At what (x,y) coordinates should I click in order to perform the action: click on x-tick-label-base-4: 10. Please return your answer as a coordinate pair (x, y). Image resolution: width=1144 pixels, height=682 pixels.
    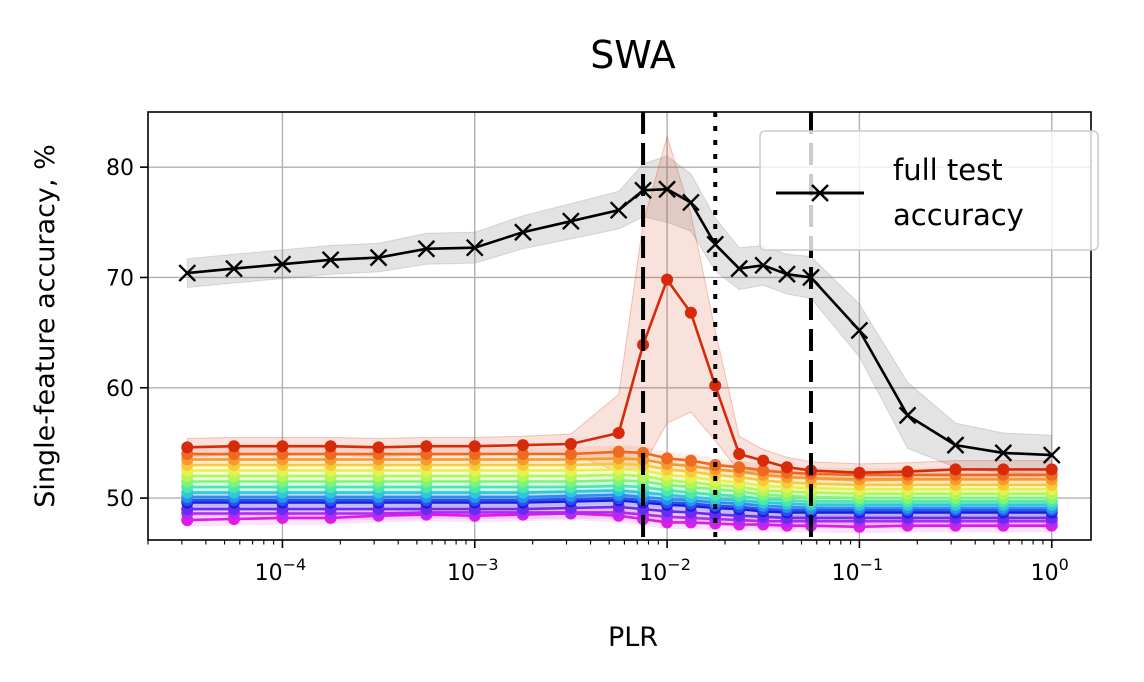
    Looking at the image, I should click on (1045, 573).